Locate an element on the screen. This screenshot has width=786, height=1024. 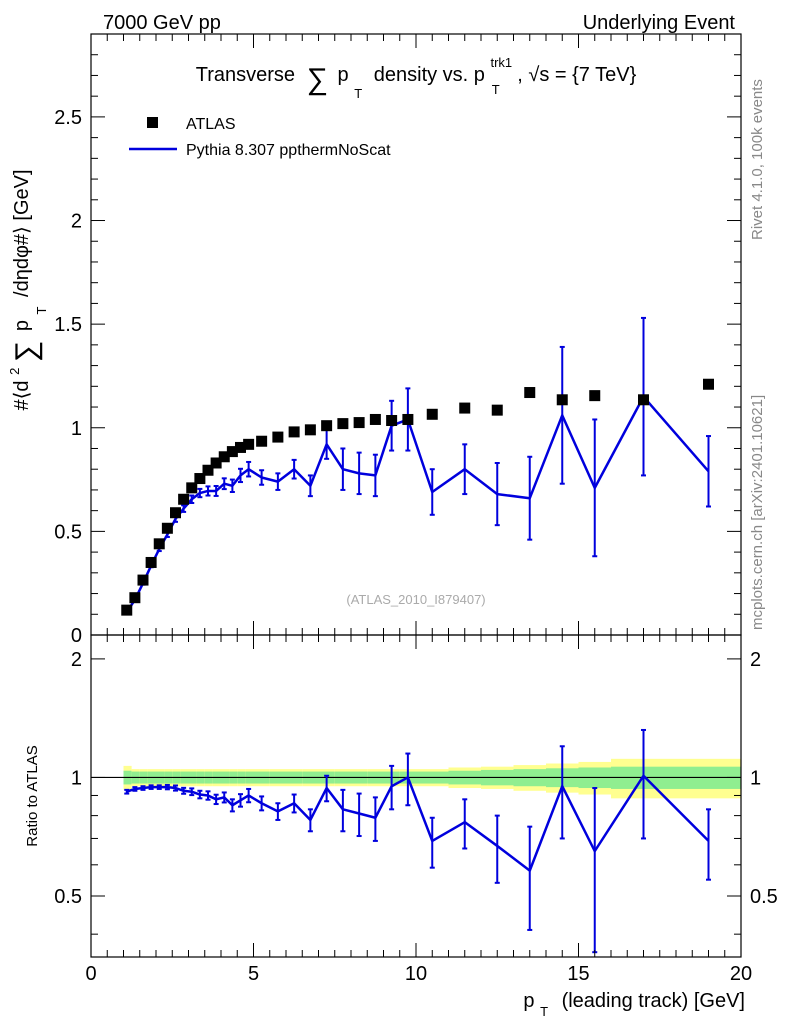
ratio-y-tick-label-right: 2 is located at coordinates (755, 660).